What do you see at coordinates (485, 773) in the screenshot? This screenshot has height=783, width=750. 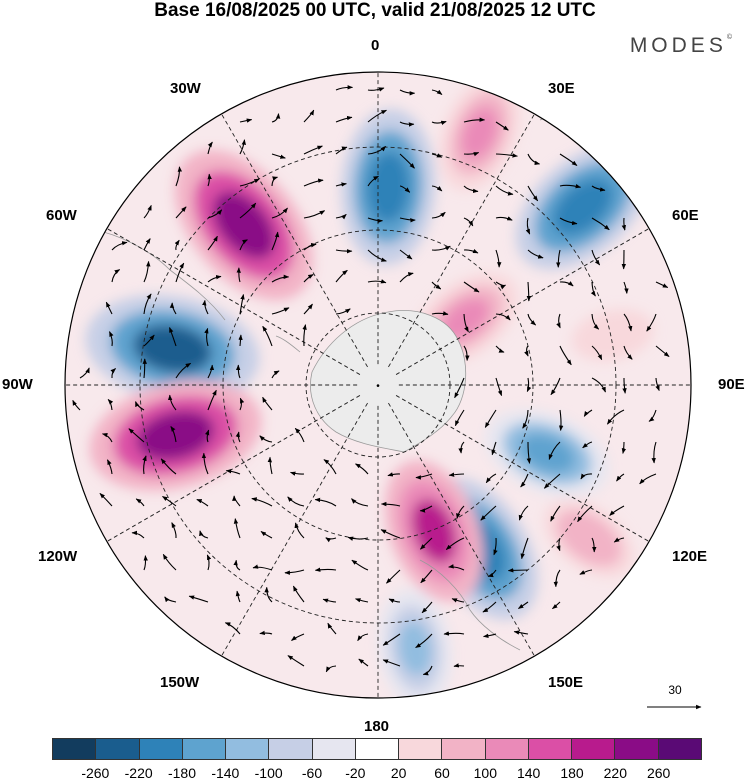 I see `colorbar-tick-label: 100` at bounding box center [485, 773].